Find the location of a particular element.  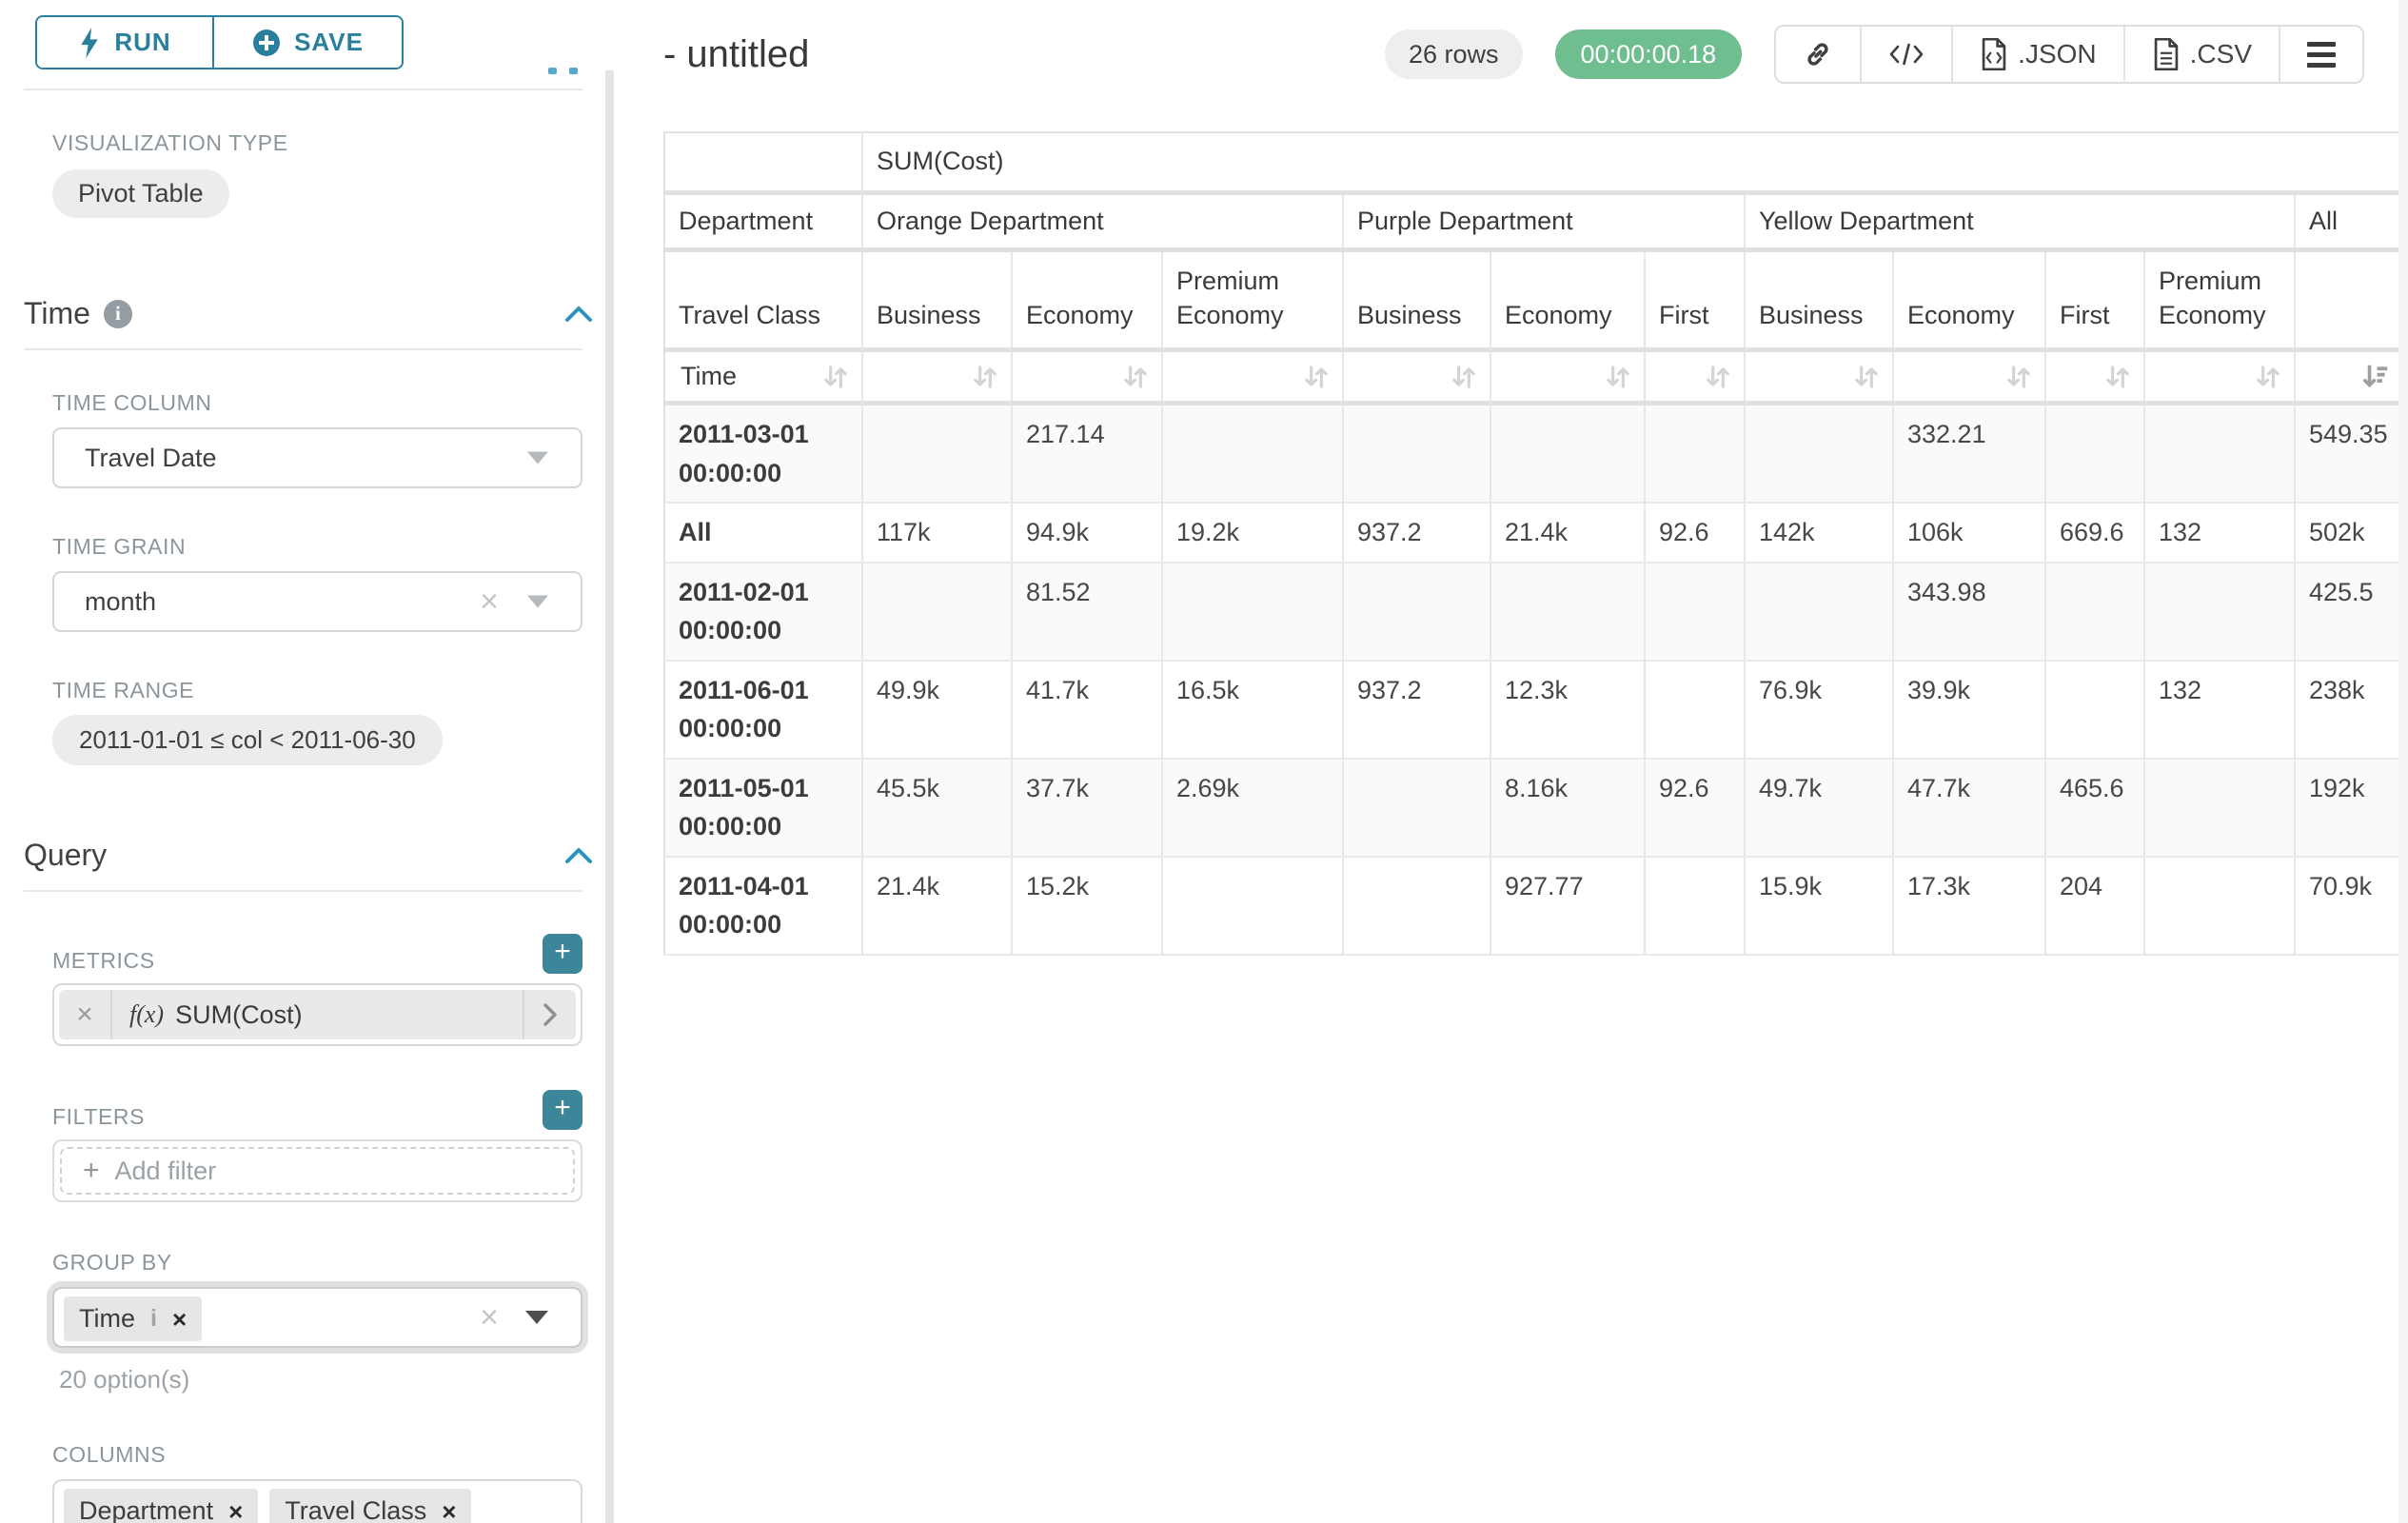

sidebar-scrollbar is located at coordinates (609, 762).